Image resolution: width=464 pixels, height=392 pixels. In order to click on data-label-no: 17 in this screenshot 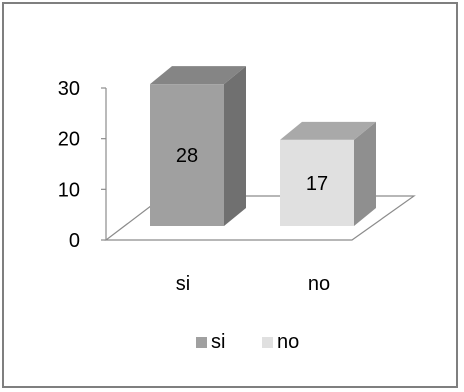, I will do `click(317, 184)`.